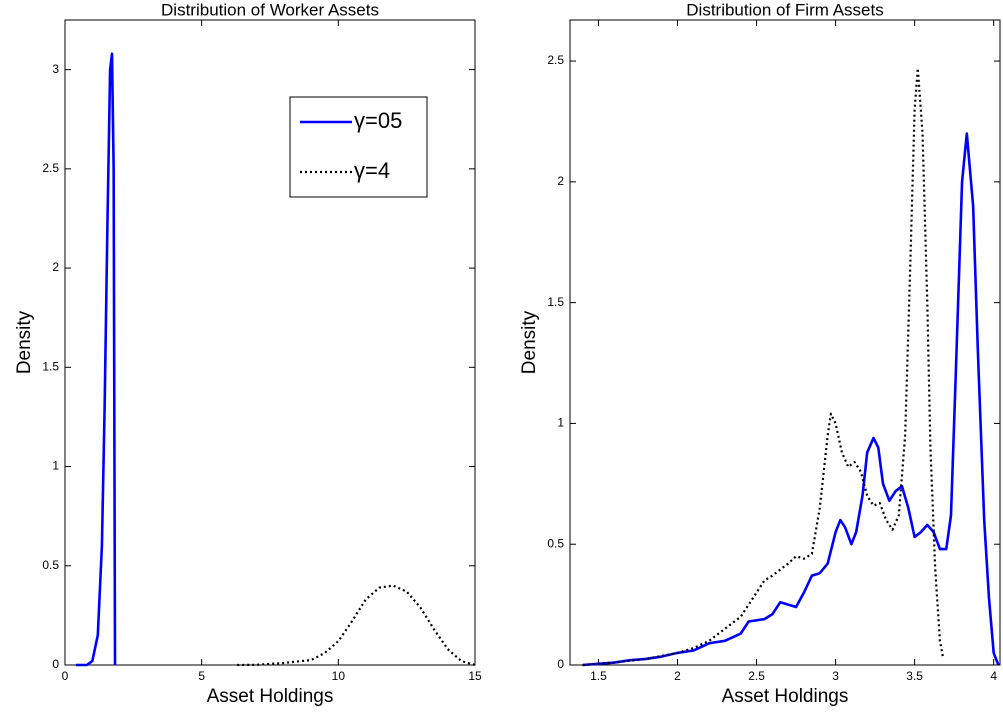 Image resolution: width=1003 pixels, height=725 pixels. Describe the element at coordinates (756, 676) in the screenshot. I see `x-tick-label: 2.5` at that location.